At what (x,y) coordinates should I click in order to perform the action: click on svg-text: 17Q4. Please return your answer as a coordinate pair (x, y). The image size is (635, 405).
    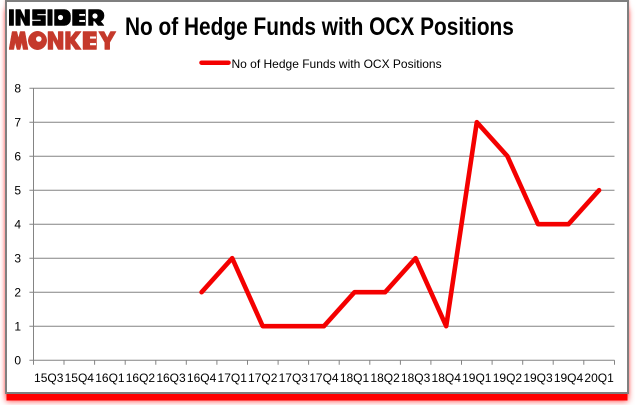
    Looking at the image, I should click on (324, 378).